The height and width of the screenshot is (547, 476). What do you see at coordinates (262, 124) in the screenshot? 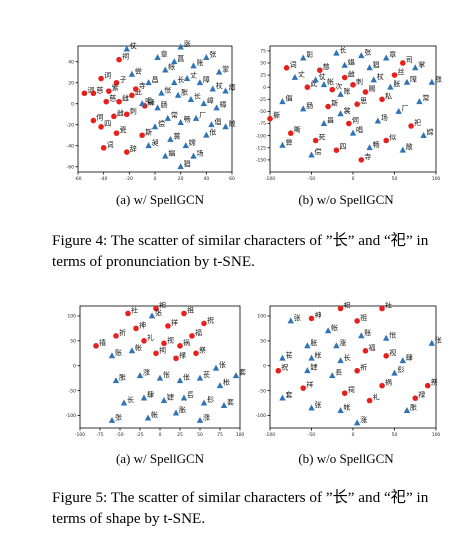
I see `y-tick-label: -75` at bounding box center [262, 124].